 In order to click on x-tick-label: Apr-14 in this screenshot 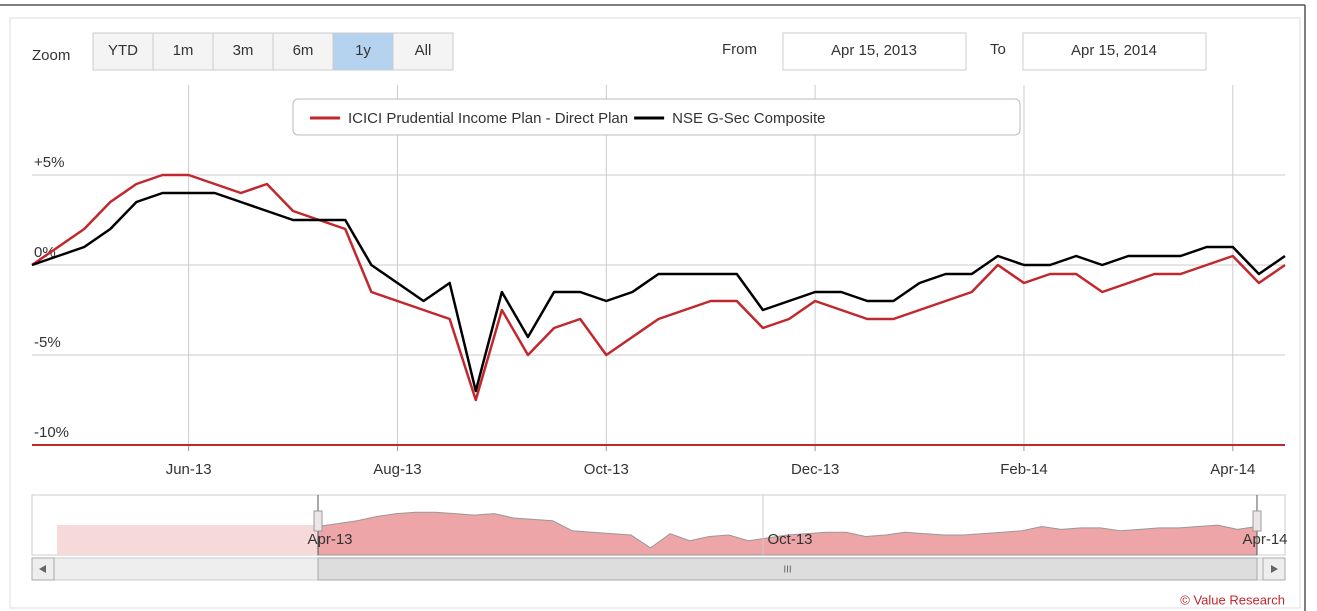, I will do `click(1232, 469)`.